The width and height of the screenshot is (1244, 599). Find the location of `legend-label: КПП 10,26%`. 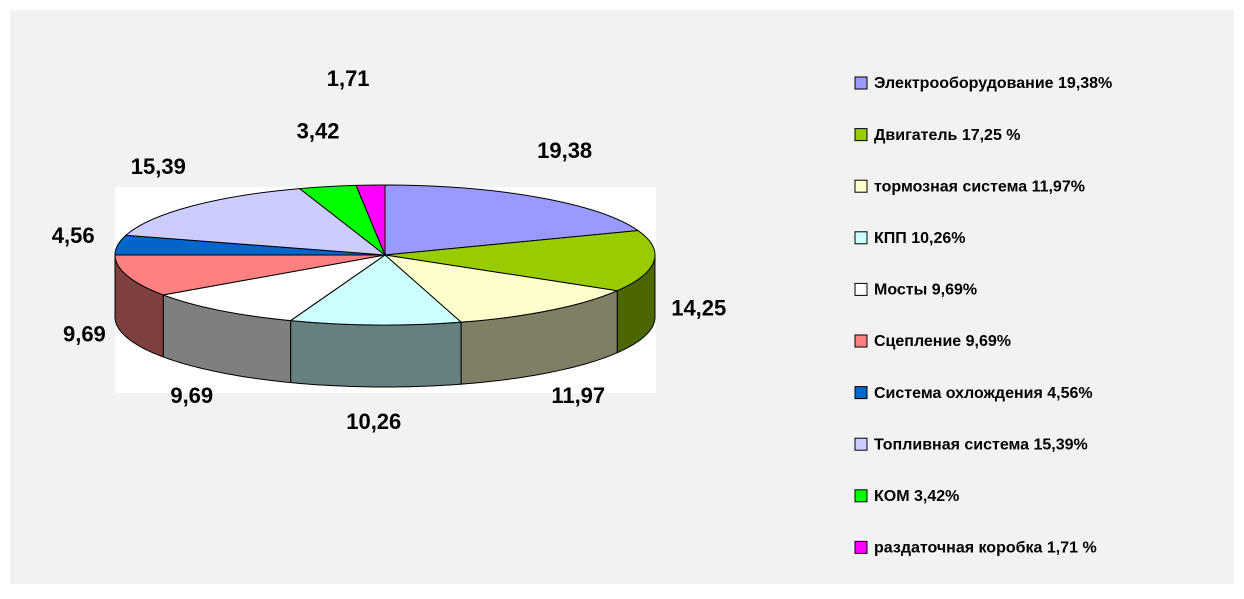

legend-label: КПП 10,26% is located at coordinates (919, 238).